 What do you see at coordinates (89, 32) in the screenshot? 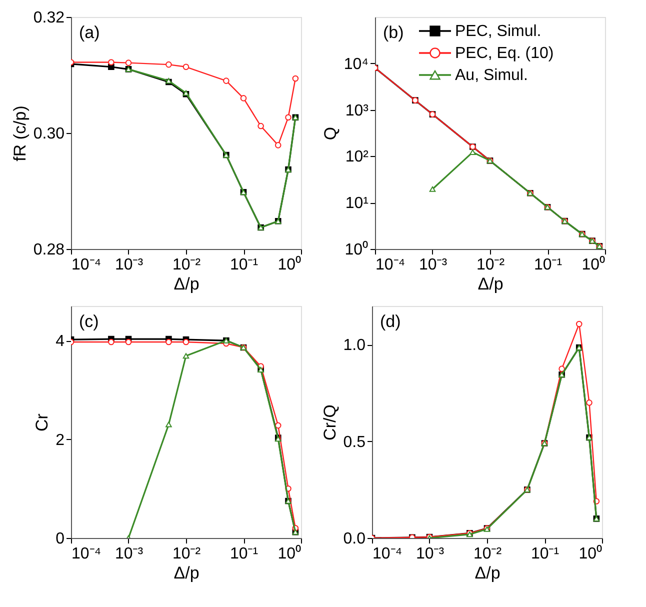
I see `annotation: (a)` at bounding box center [89, 32].